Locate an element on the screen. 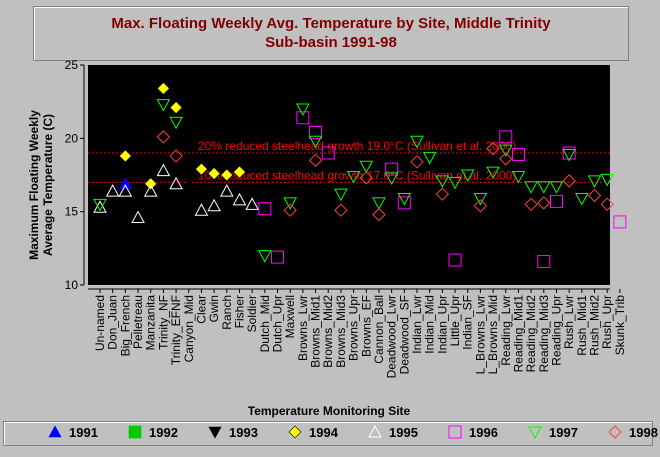 The width and height of the screenshot is (660, 457). x-tick-label: Gwin is located at coordinates (214, 308).